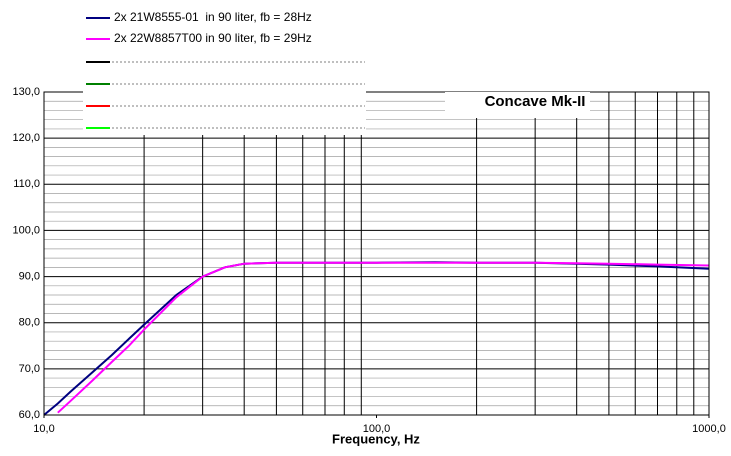 The height and width of the screenshot is (456, 731). Describe the element at coordinates (535, 101) in the screenshot. I see `chart-title: Concave Mk-II` at that location.